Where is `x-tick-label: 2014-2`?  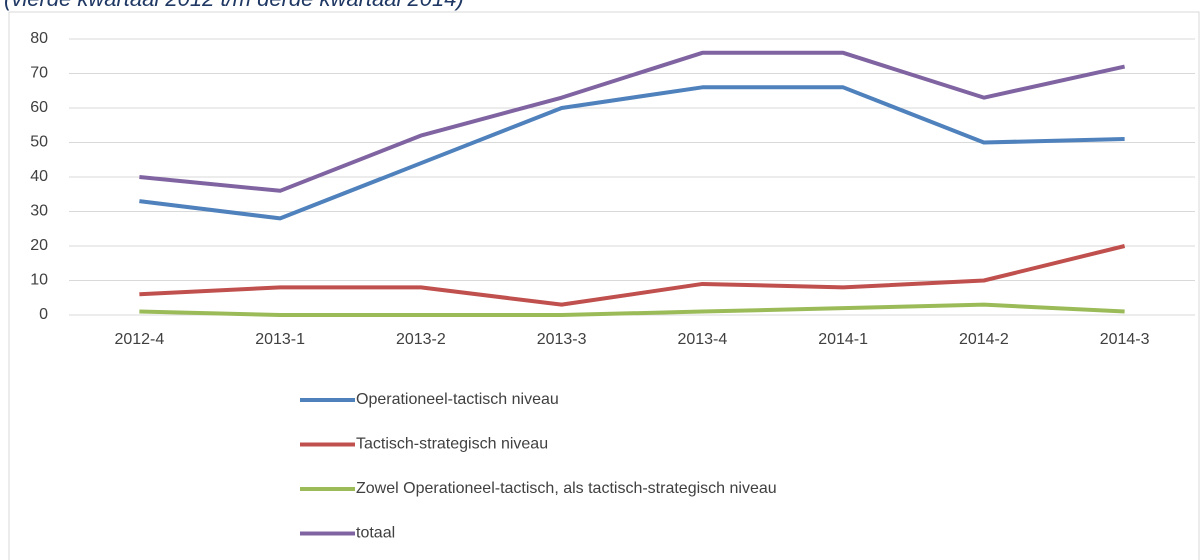
x-tick-label: 2014-2 is located at coordinates (984, 339).